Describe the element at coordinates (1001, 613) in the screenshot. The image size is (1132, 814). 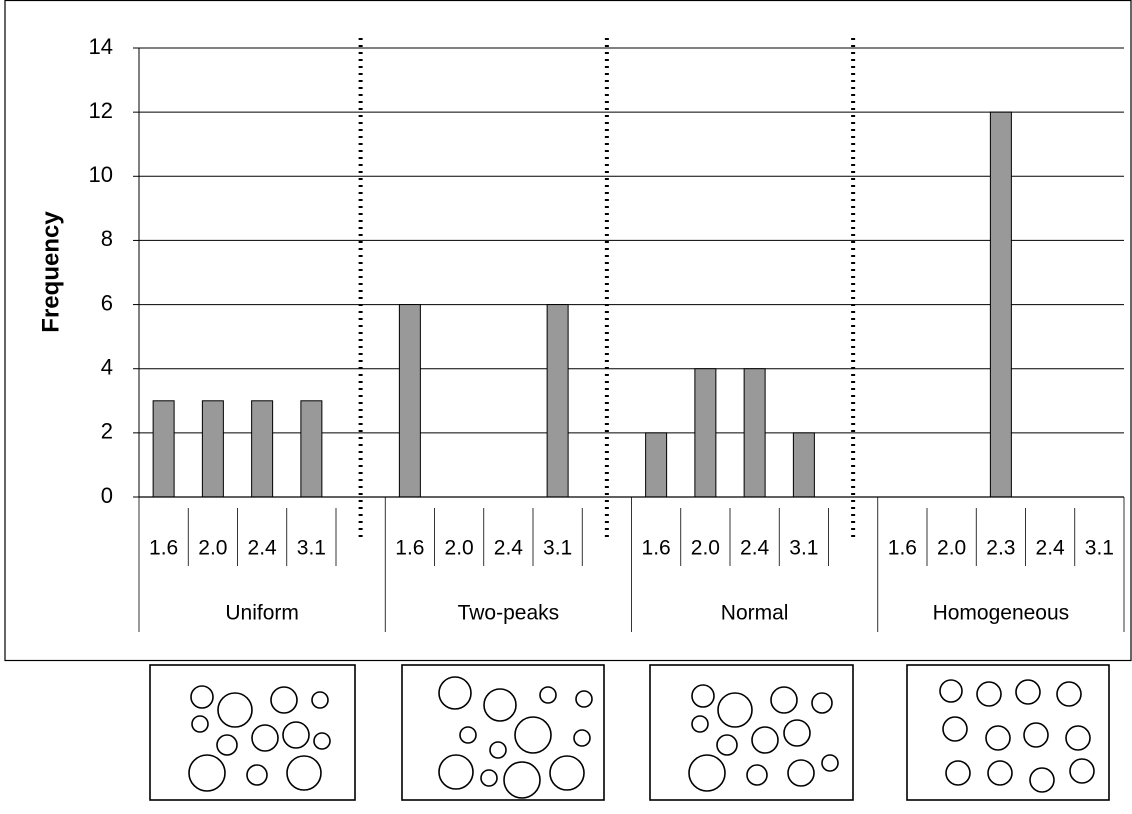
I see `group-label: Homogeneous` at that location.